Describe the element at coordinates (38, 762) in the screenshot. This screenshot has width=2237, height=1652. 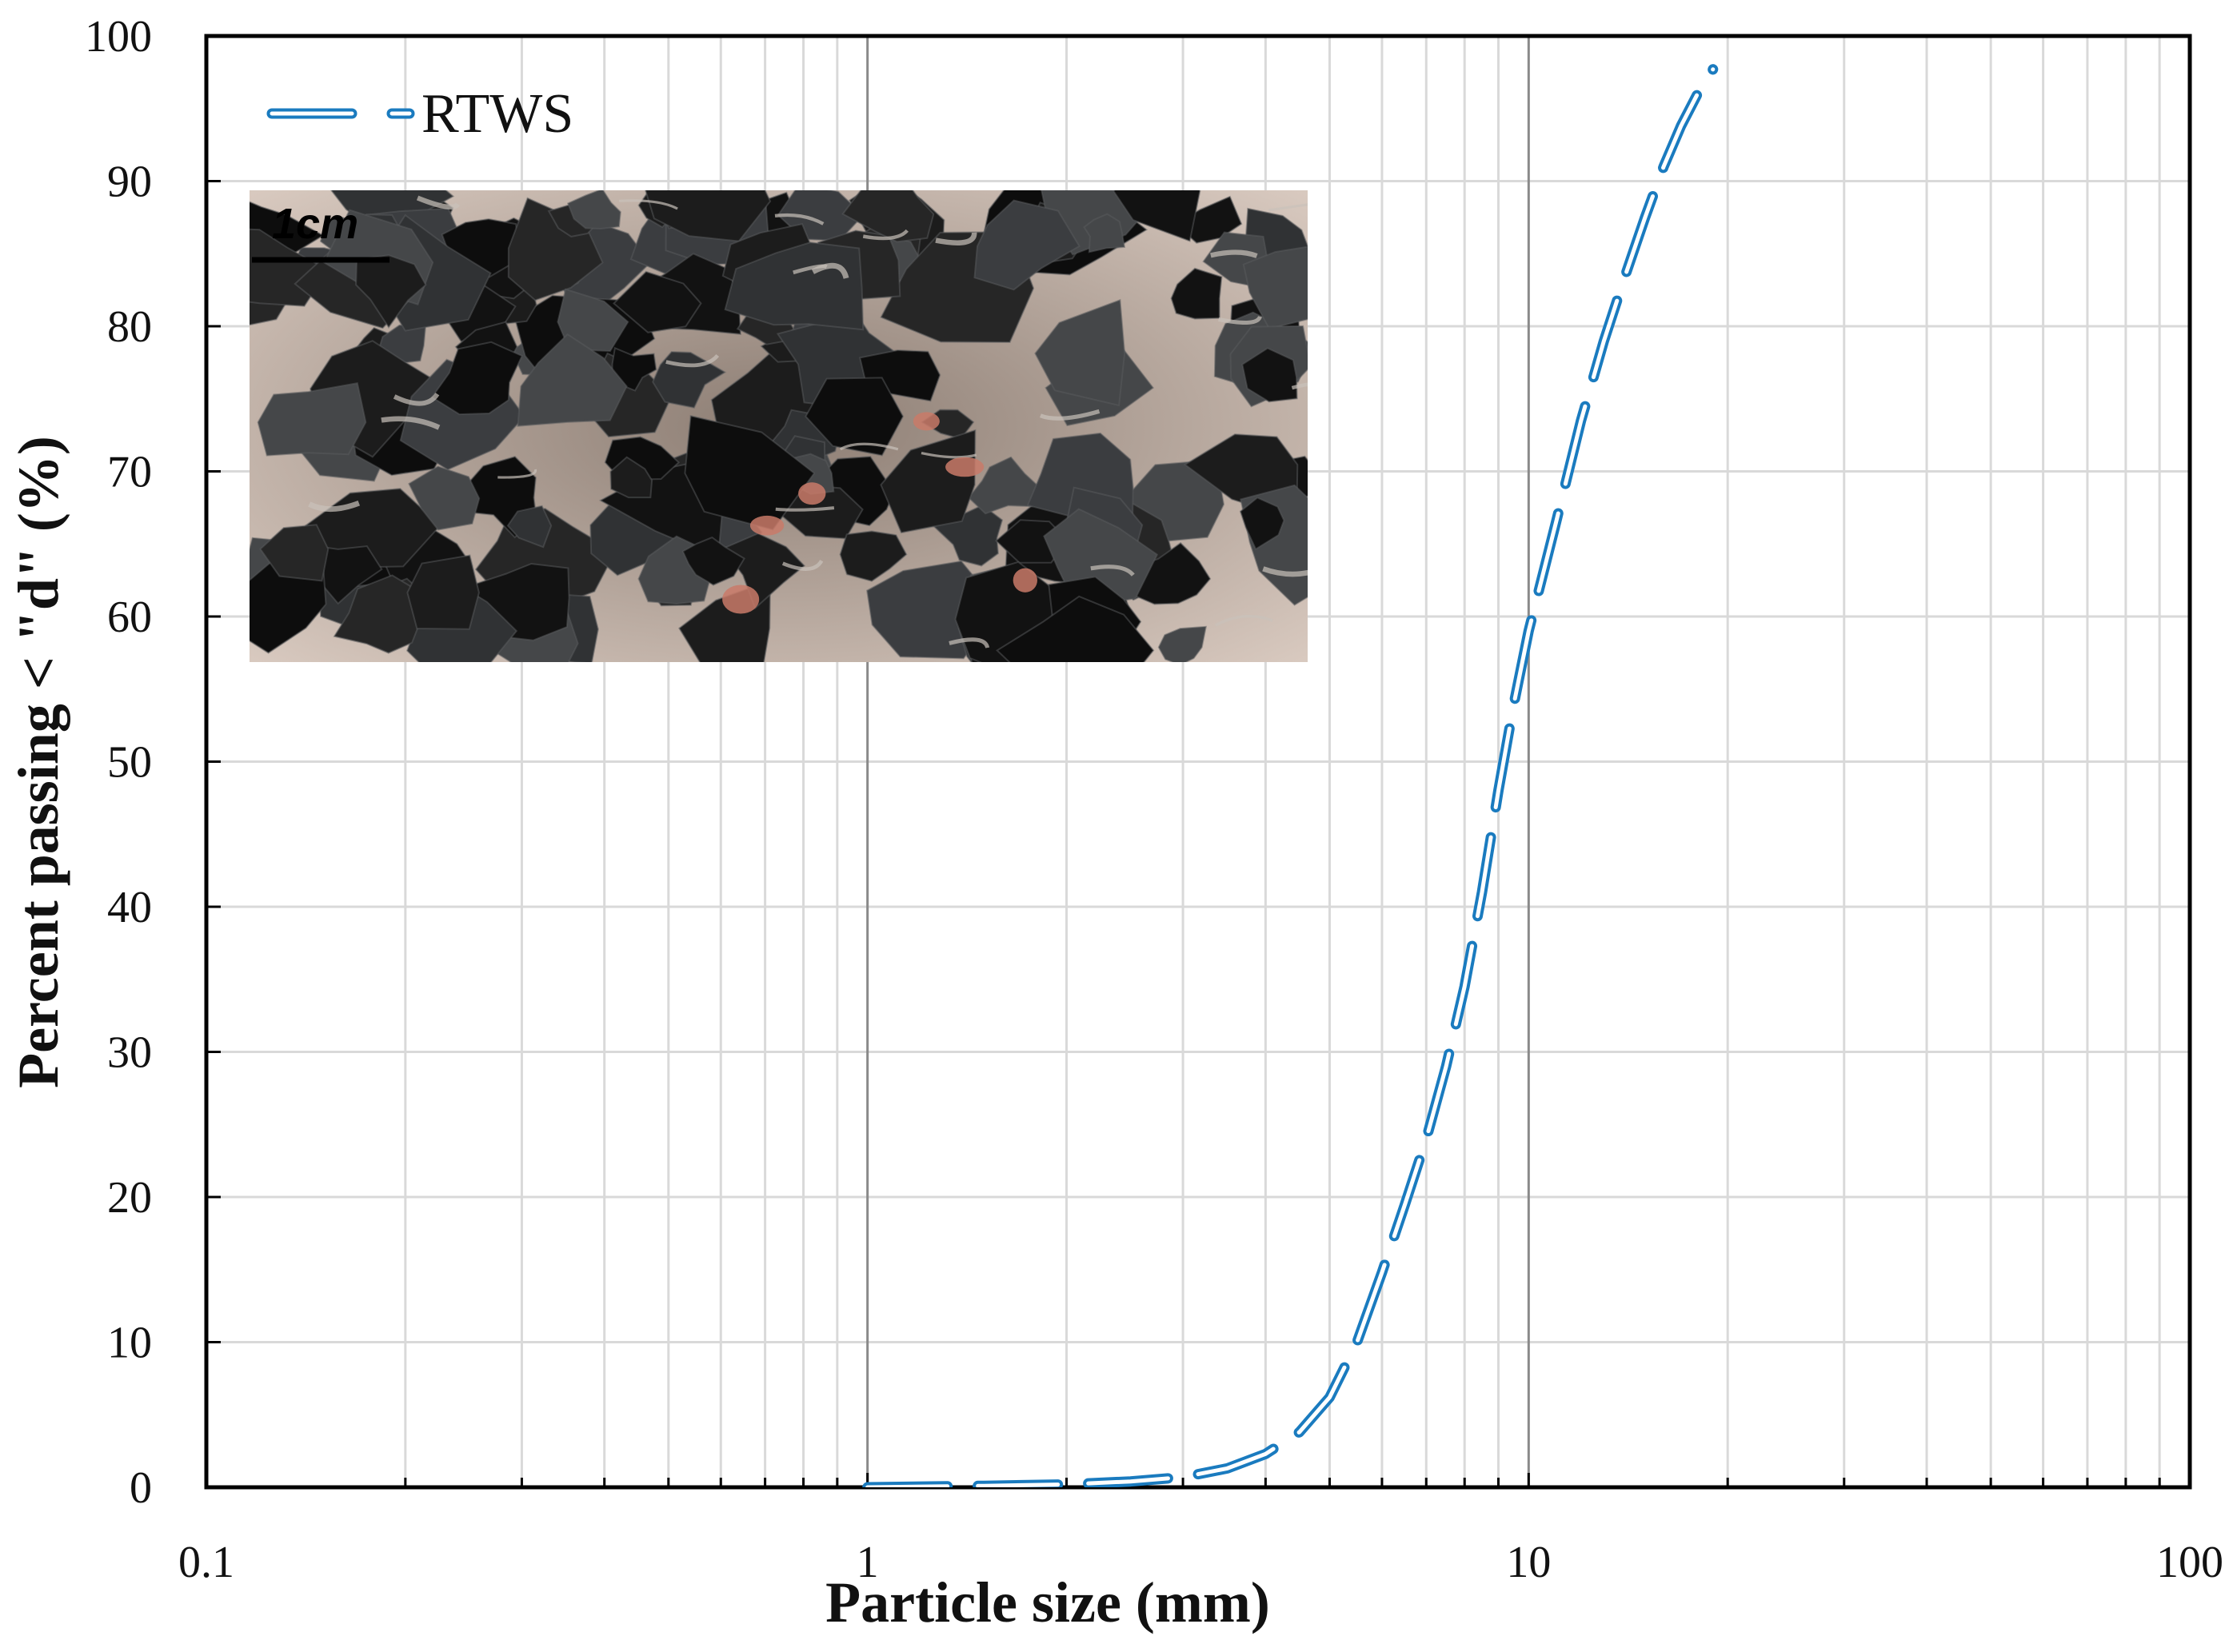
I see `y-axis-title: Percent passing < "d" (%)` at that location.